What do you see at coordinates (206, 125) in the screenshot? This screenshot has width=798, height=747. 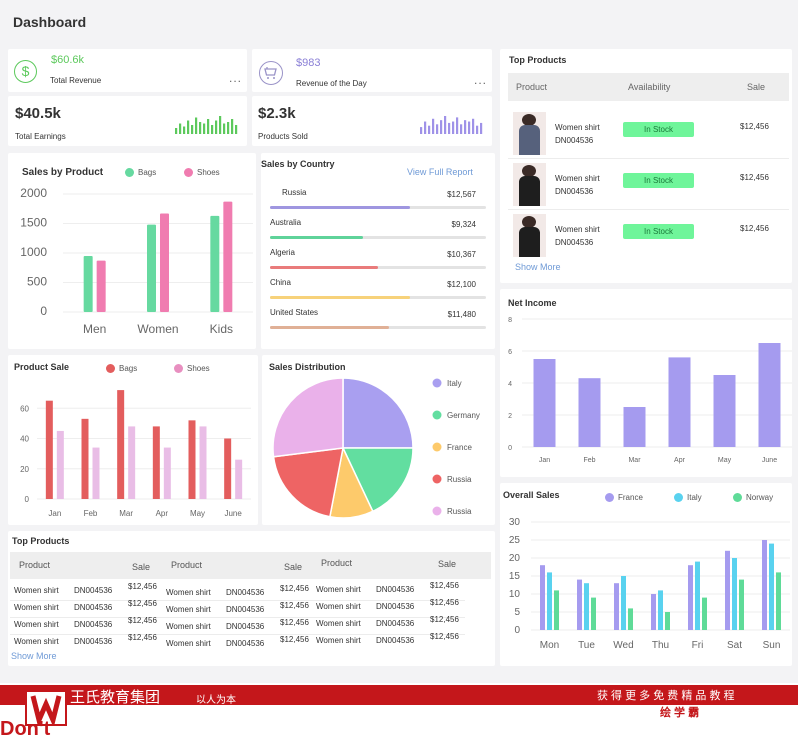 I see `total-earnings-sparkline` at bounding box center [206, 125].